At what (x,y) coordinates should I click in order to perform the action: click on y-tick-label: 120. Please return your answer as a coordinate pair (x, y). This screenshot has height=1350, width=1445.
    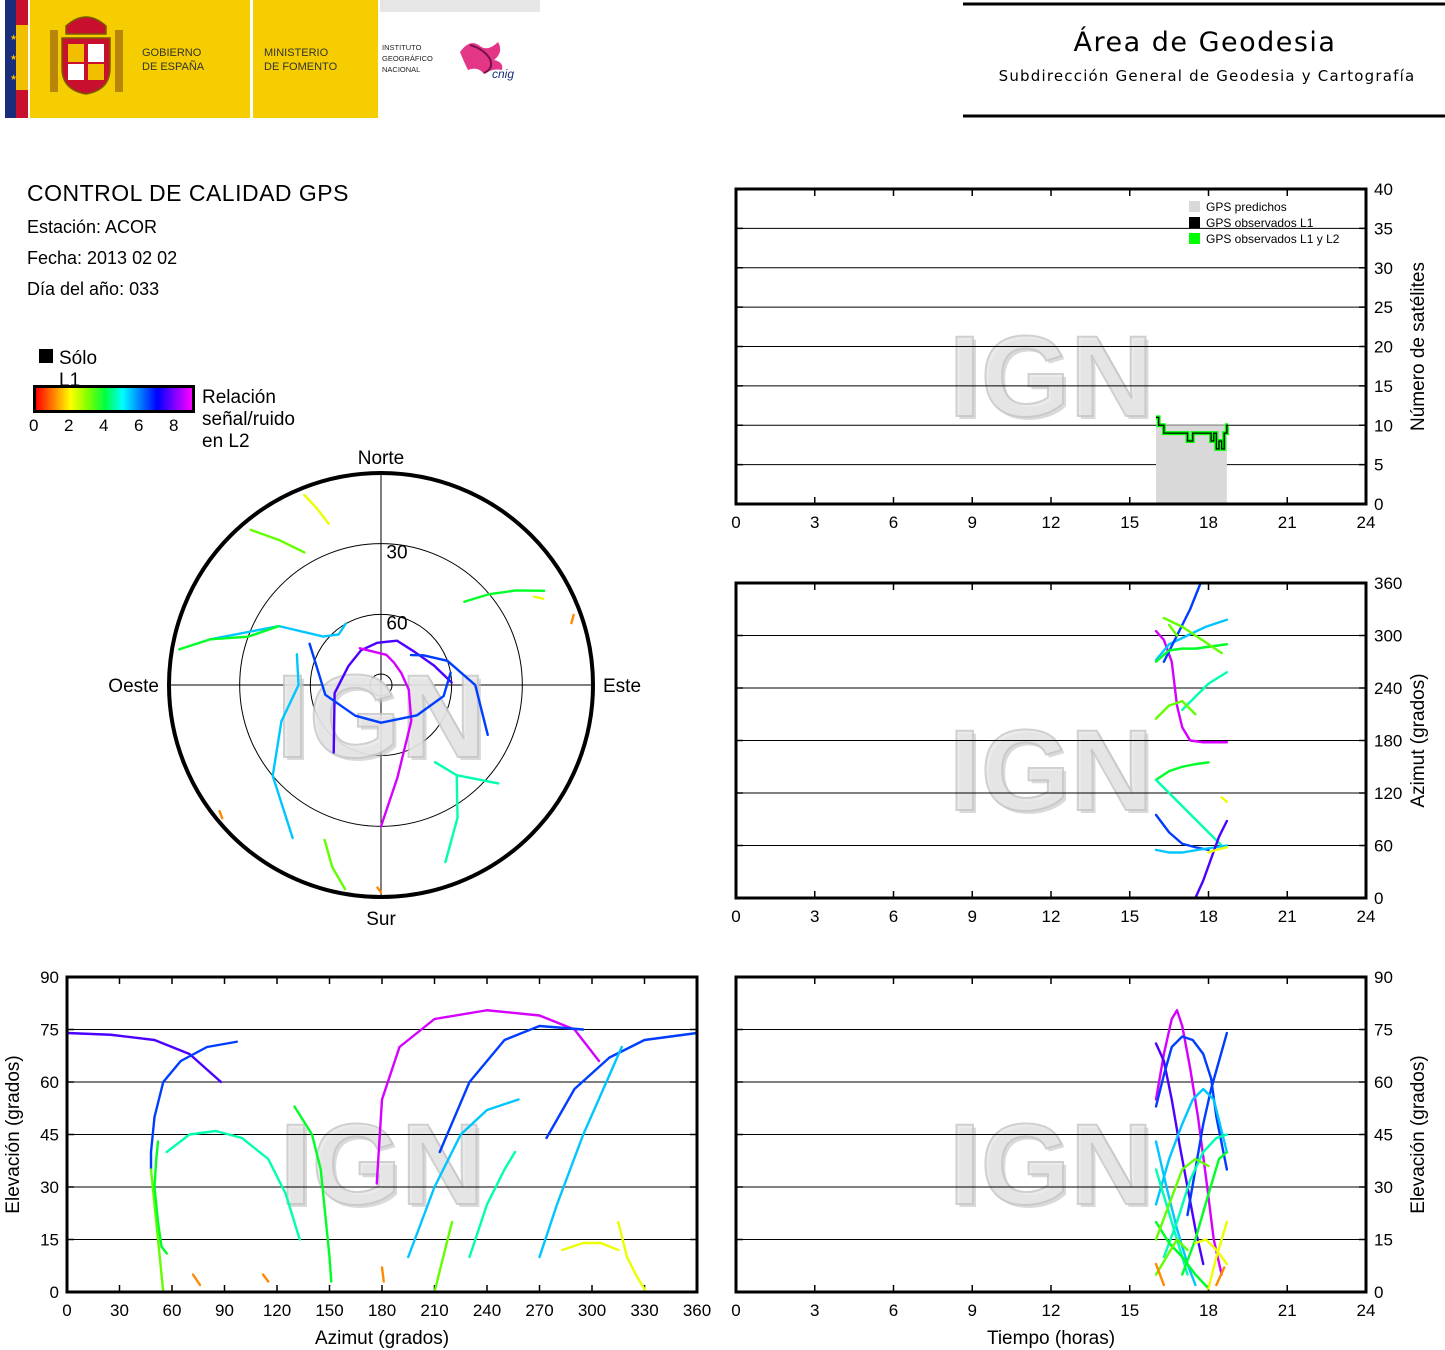
    Looking at the image, I should click on (1388, 793).